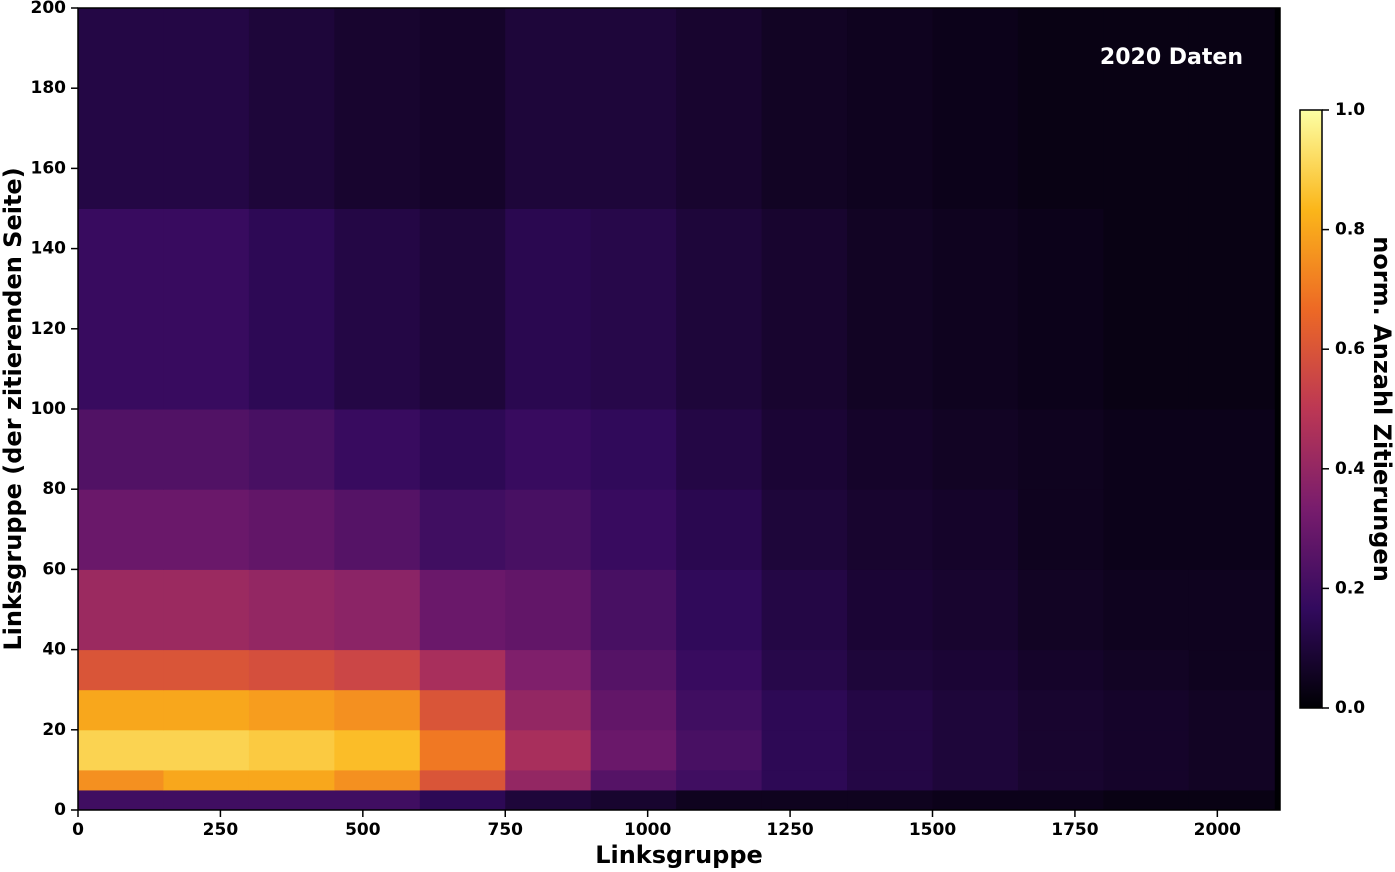 The width and height of the screenshot is (1395, 872). I want to click on x-tick-label: 0, so click(78, 830).